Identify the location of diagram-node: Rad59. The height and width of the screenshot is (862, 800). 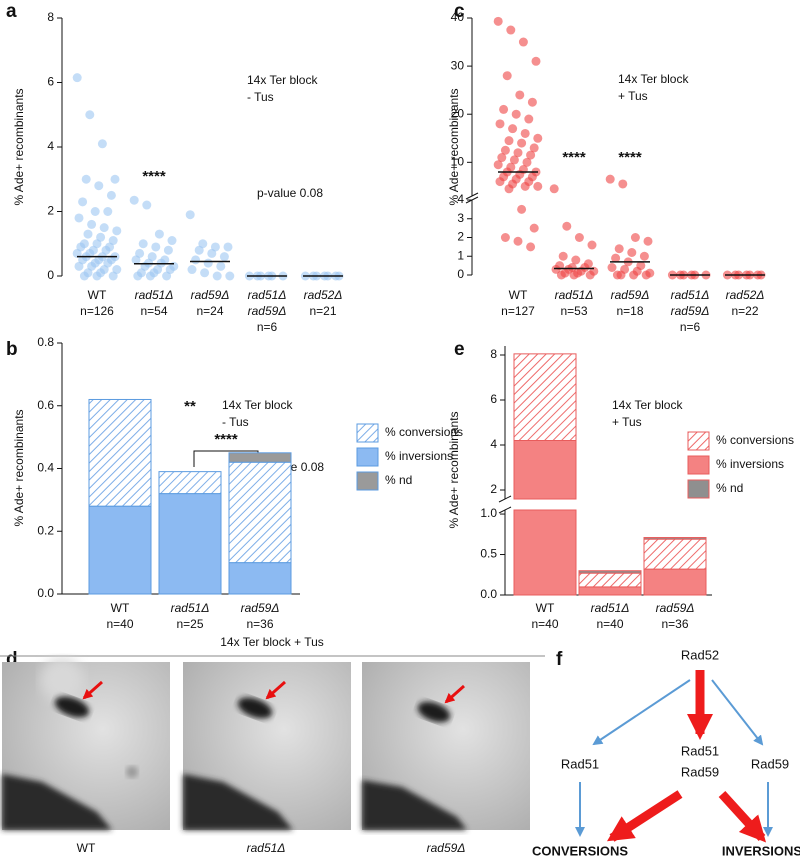
(700, 771).